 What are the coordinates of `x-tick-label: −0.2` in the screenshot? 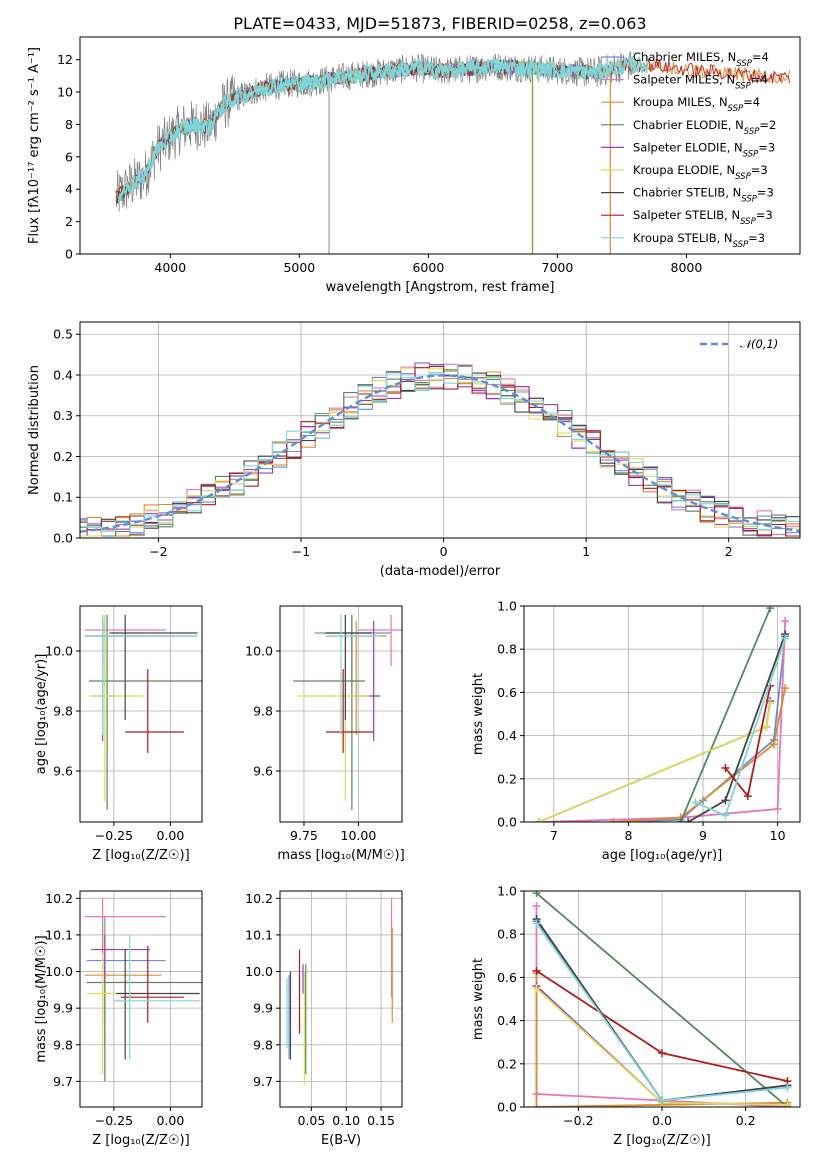 It's located at (578, 1120).